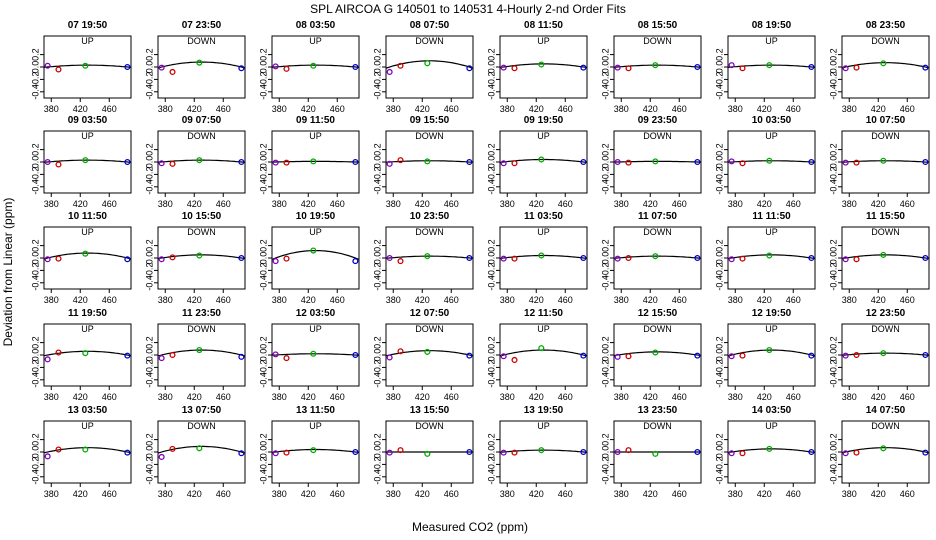  What do you see at coordinates (651, 162) in the screenshot?
I see `panel: 09 23:50 DOWN 0.20.0-0.2-0.4 380 420 460` at bounding box center [651, 162].